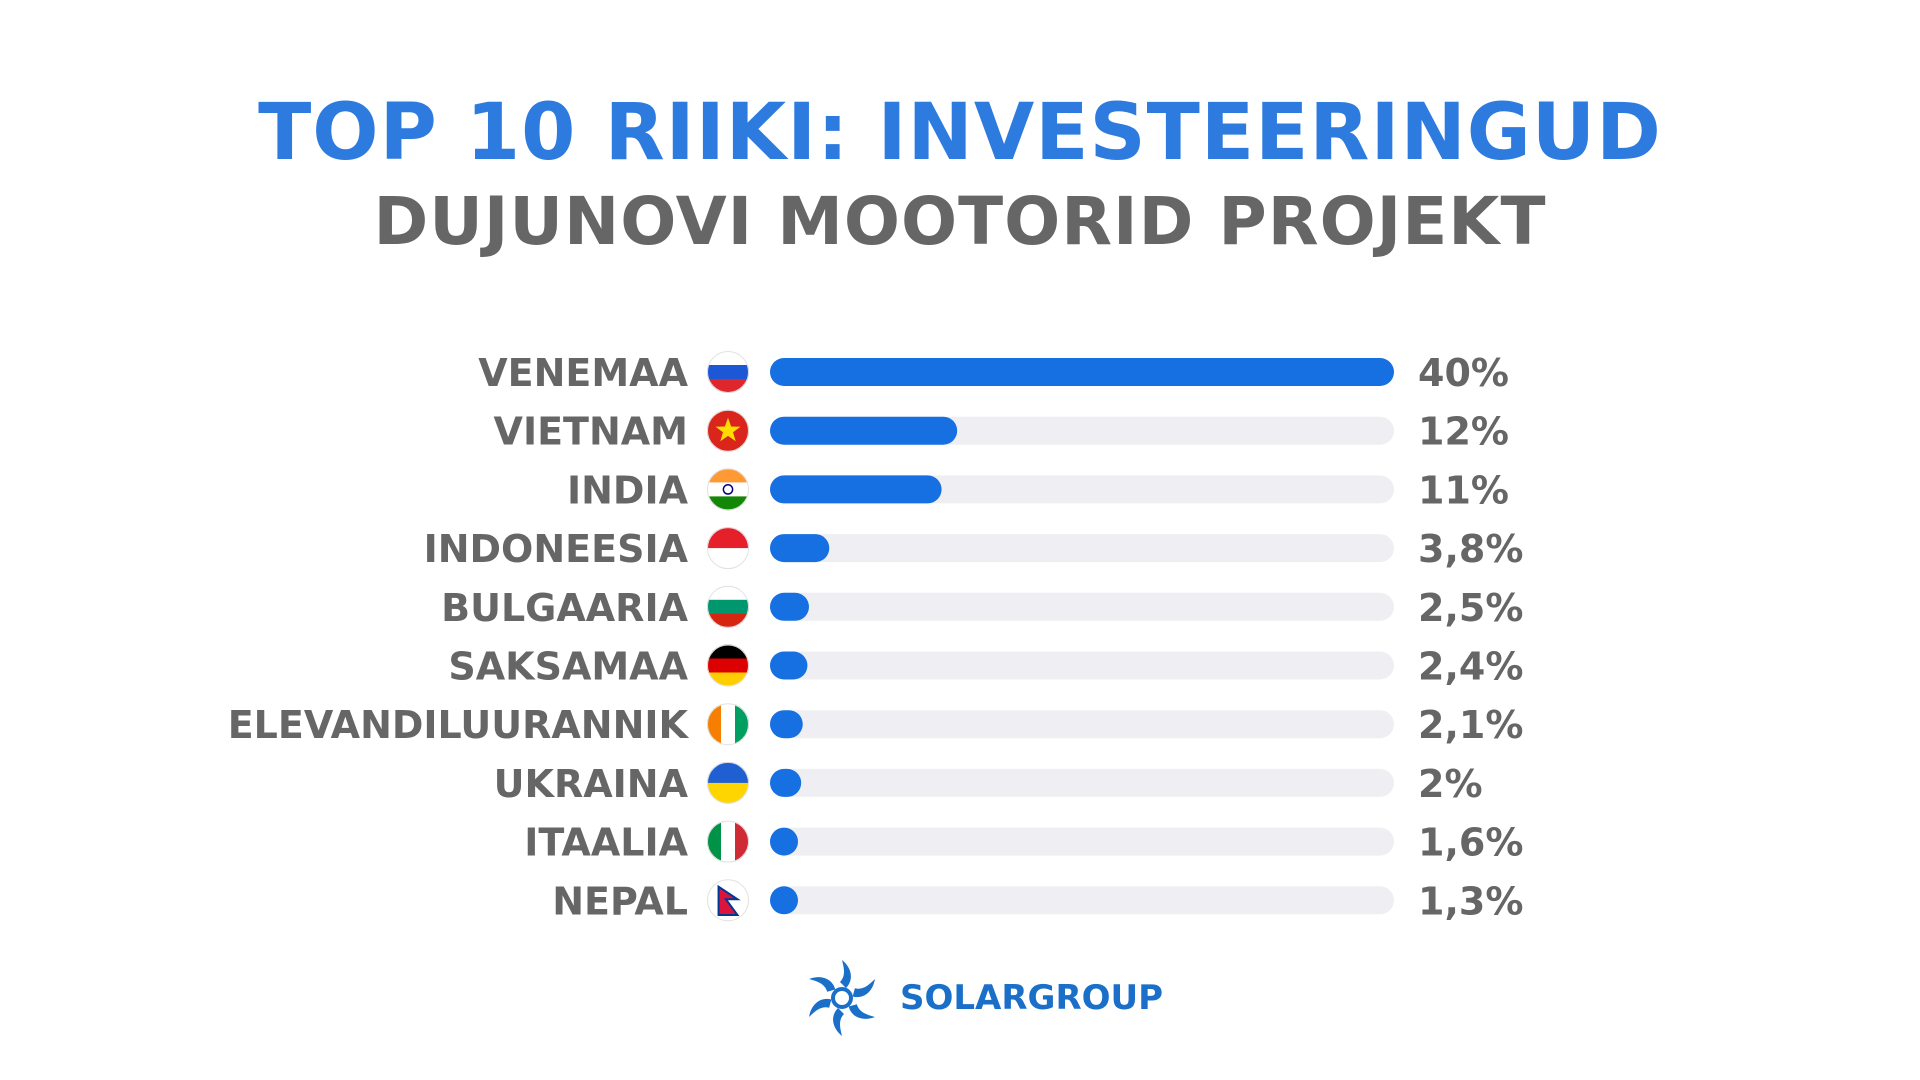 This screenshot has height=1080, width=1920. I want to click on chart-row: INDONEESIA 3,8%, so click(973, 549).